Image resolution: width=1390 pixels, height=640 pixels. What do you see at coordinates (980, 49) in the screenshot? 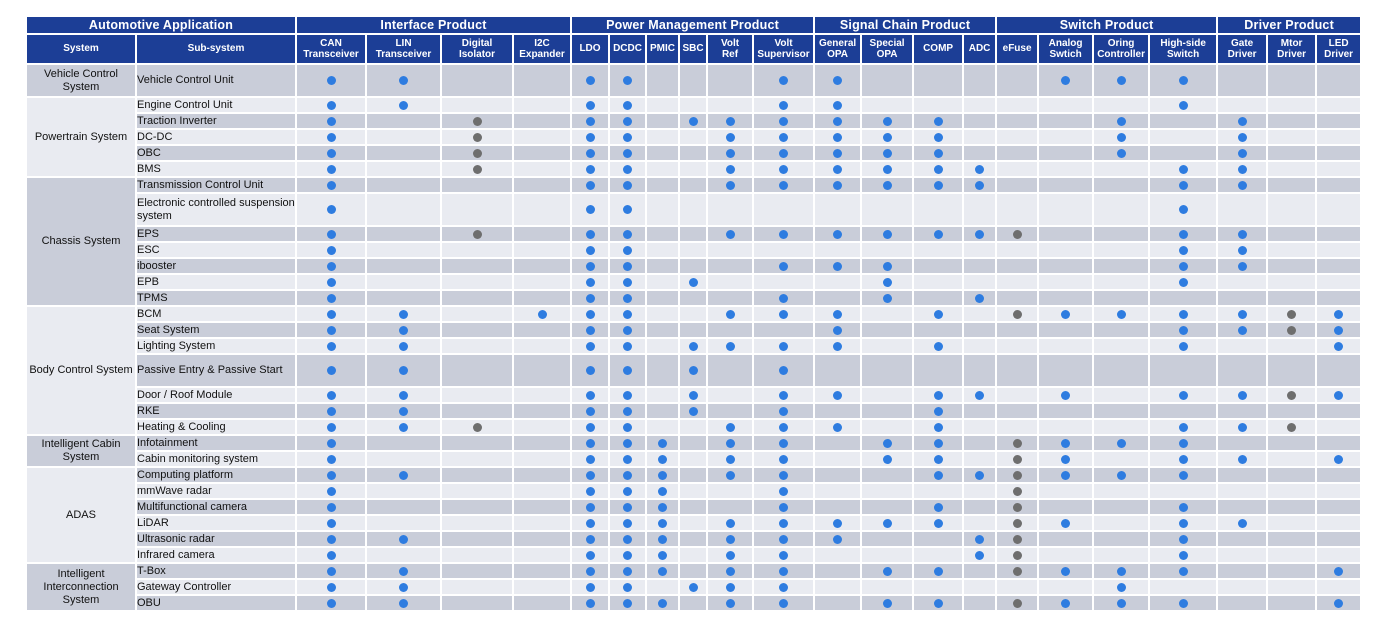
I see `column-header-adc: ADC` at bounding box center [980, 49].